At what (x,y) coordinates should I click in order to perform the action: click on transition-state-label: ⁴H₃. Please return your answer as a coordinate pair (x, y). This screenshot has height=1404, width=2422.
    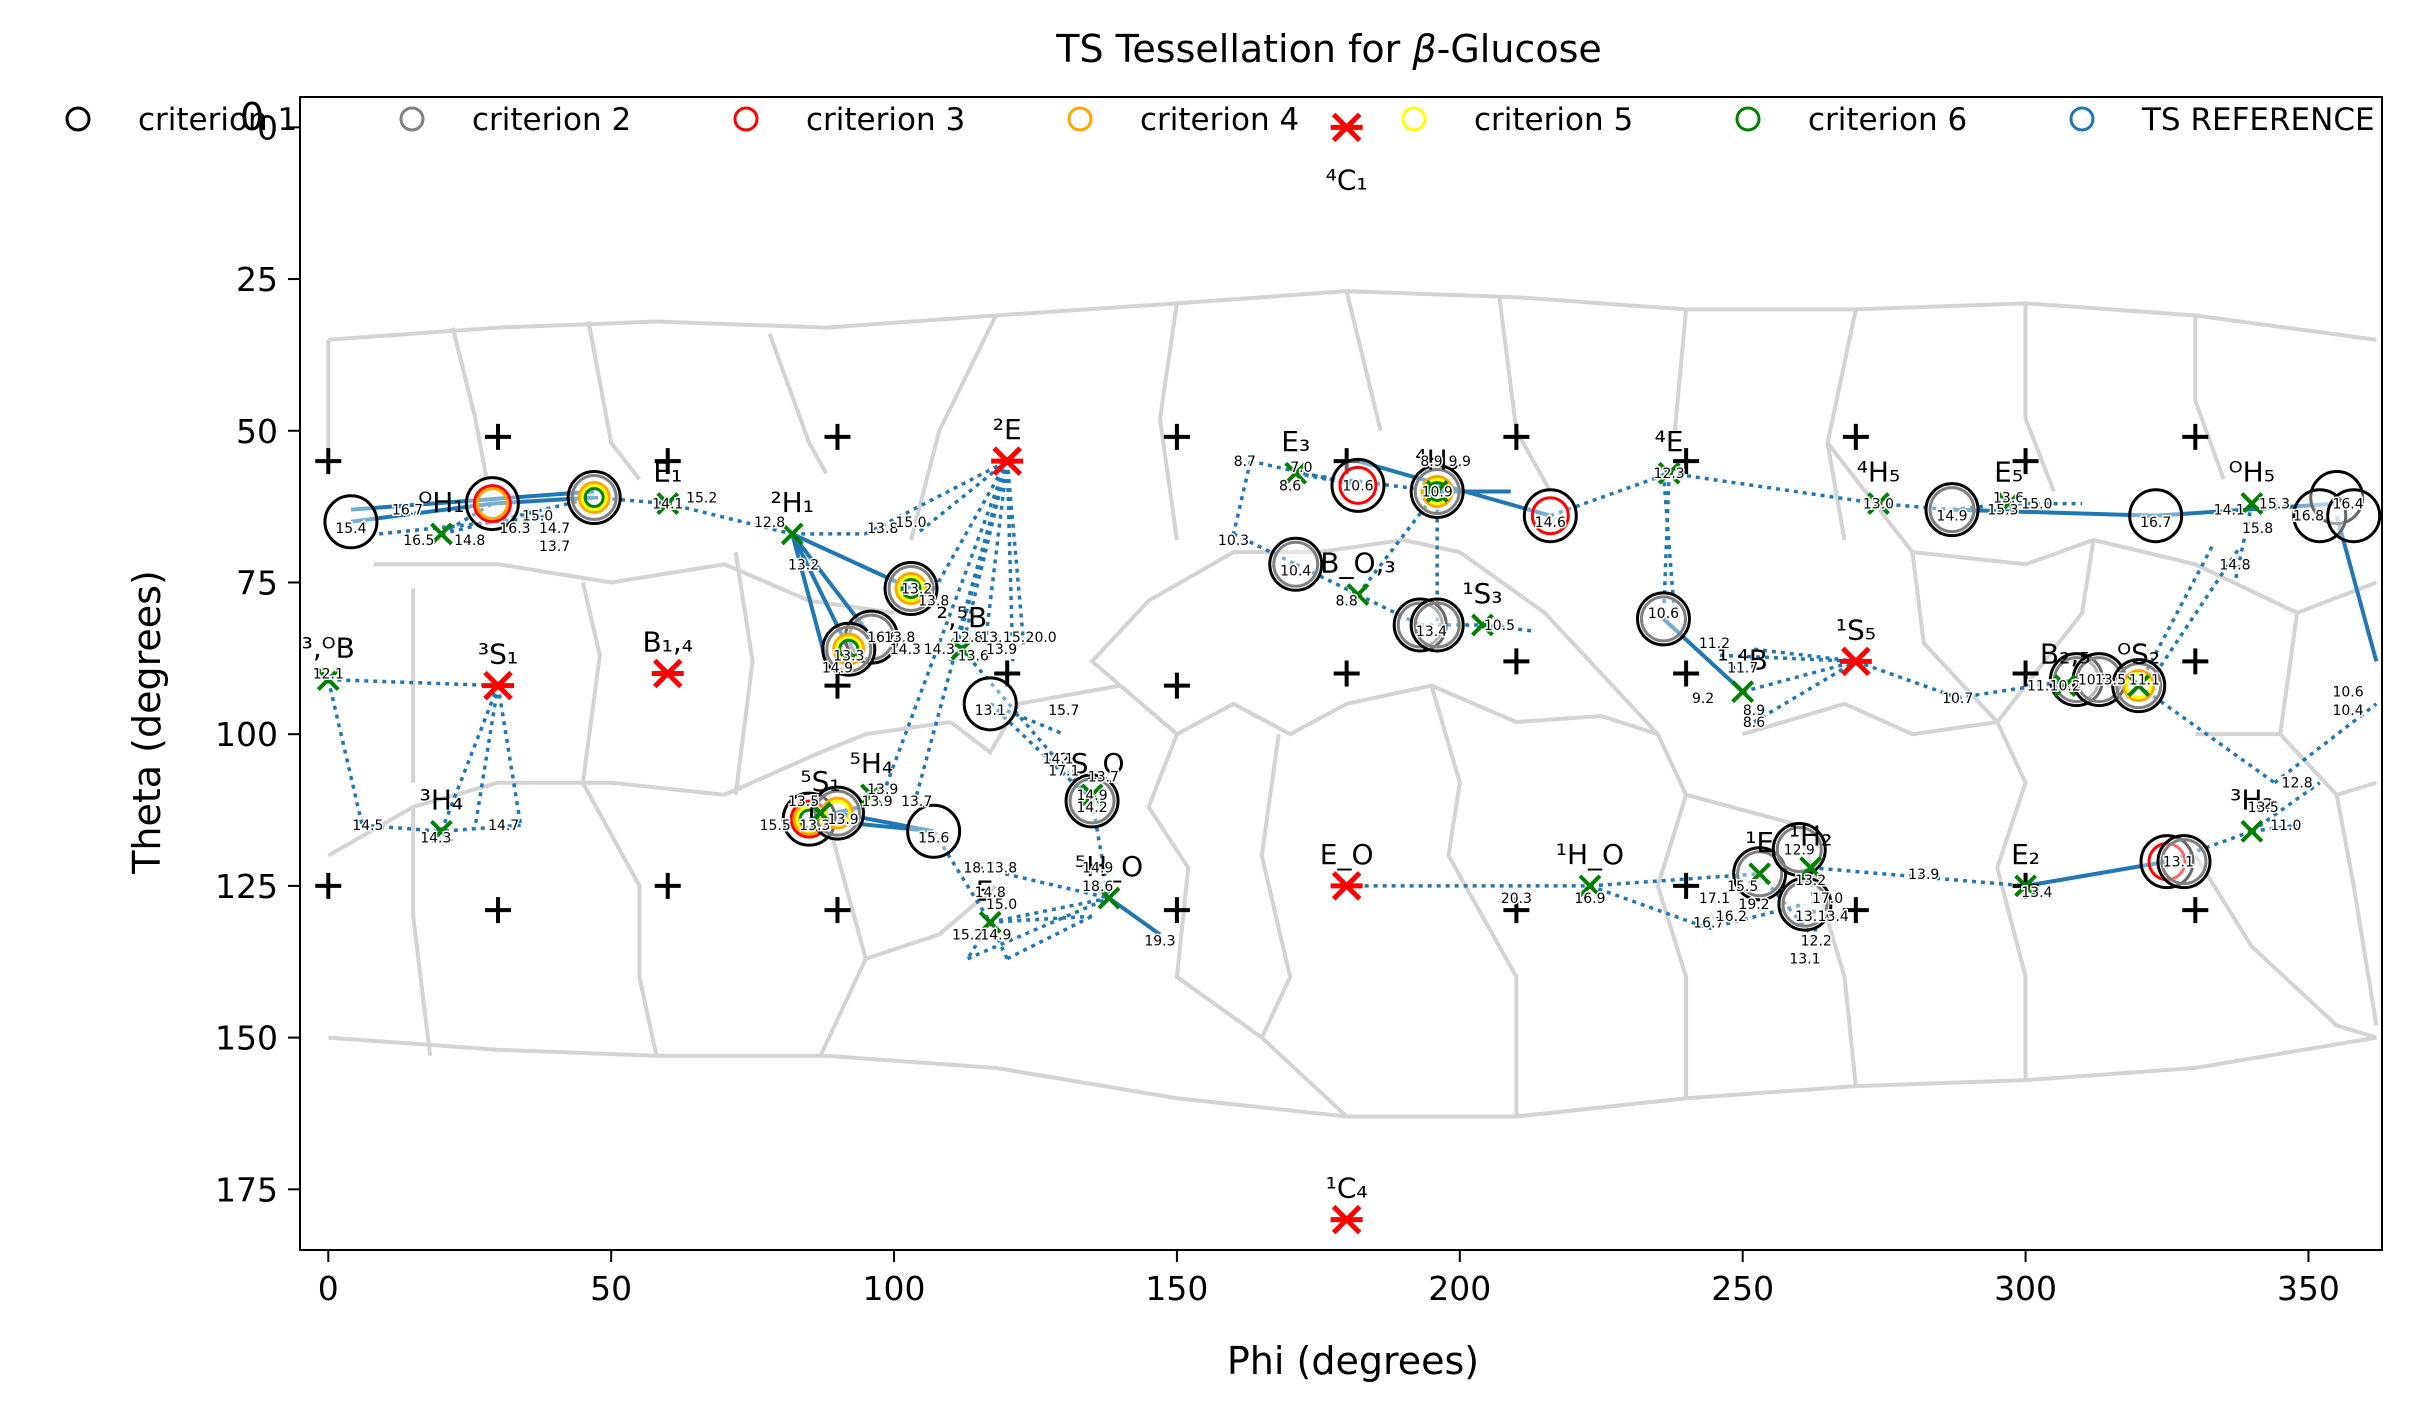
    Looking at the image, I should click on (1437, 459).